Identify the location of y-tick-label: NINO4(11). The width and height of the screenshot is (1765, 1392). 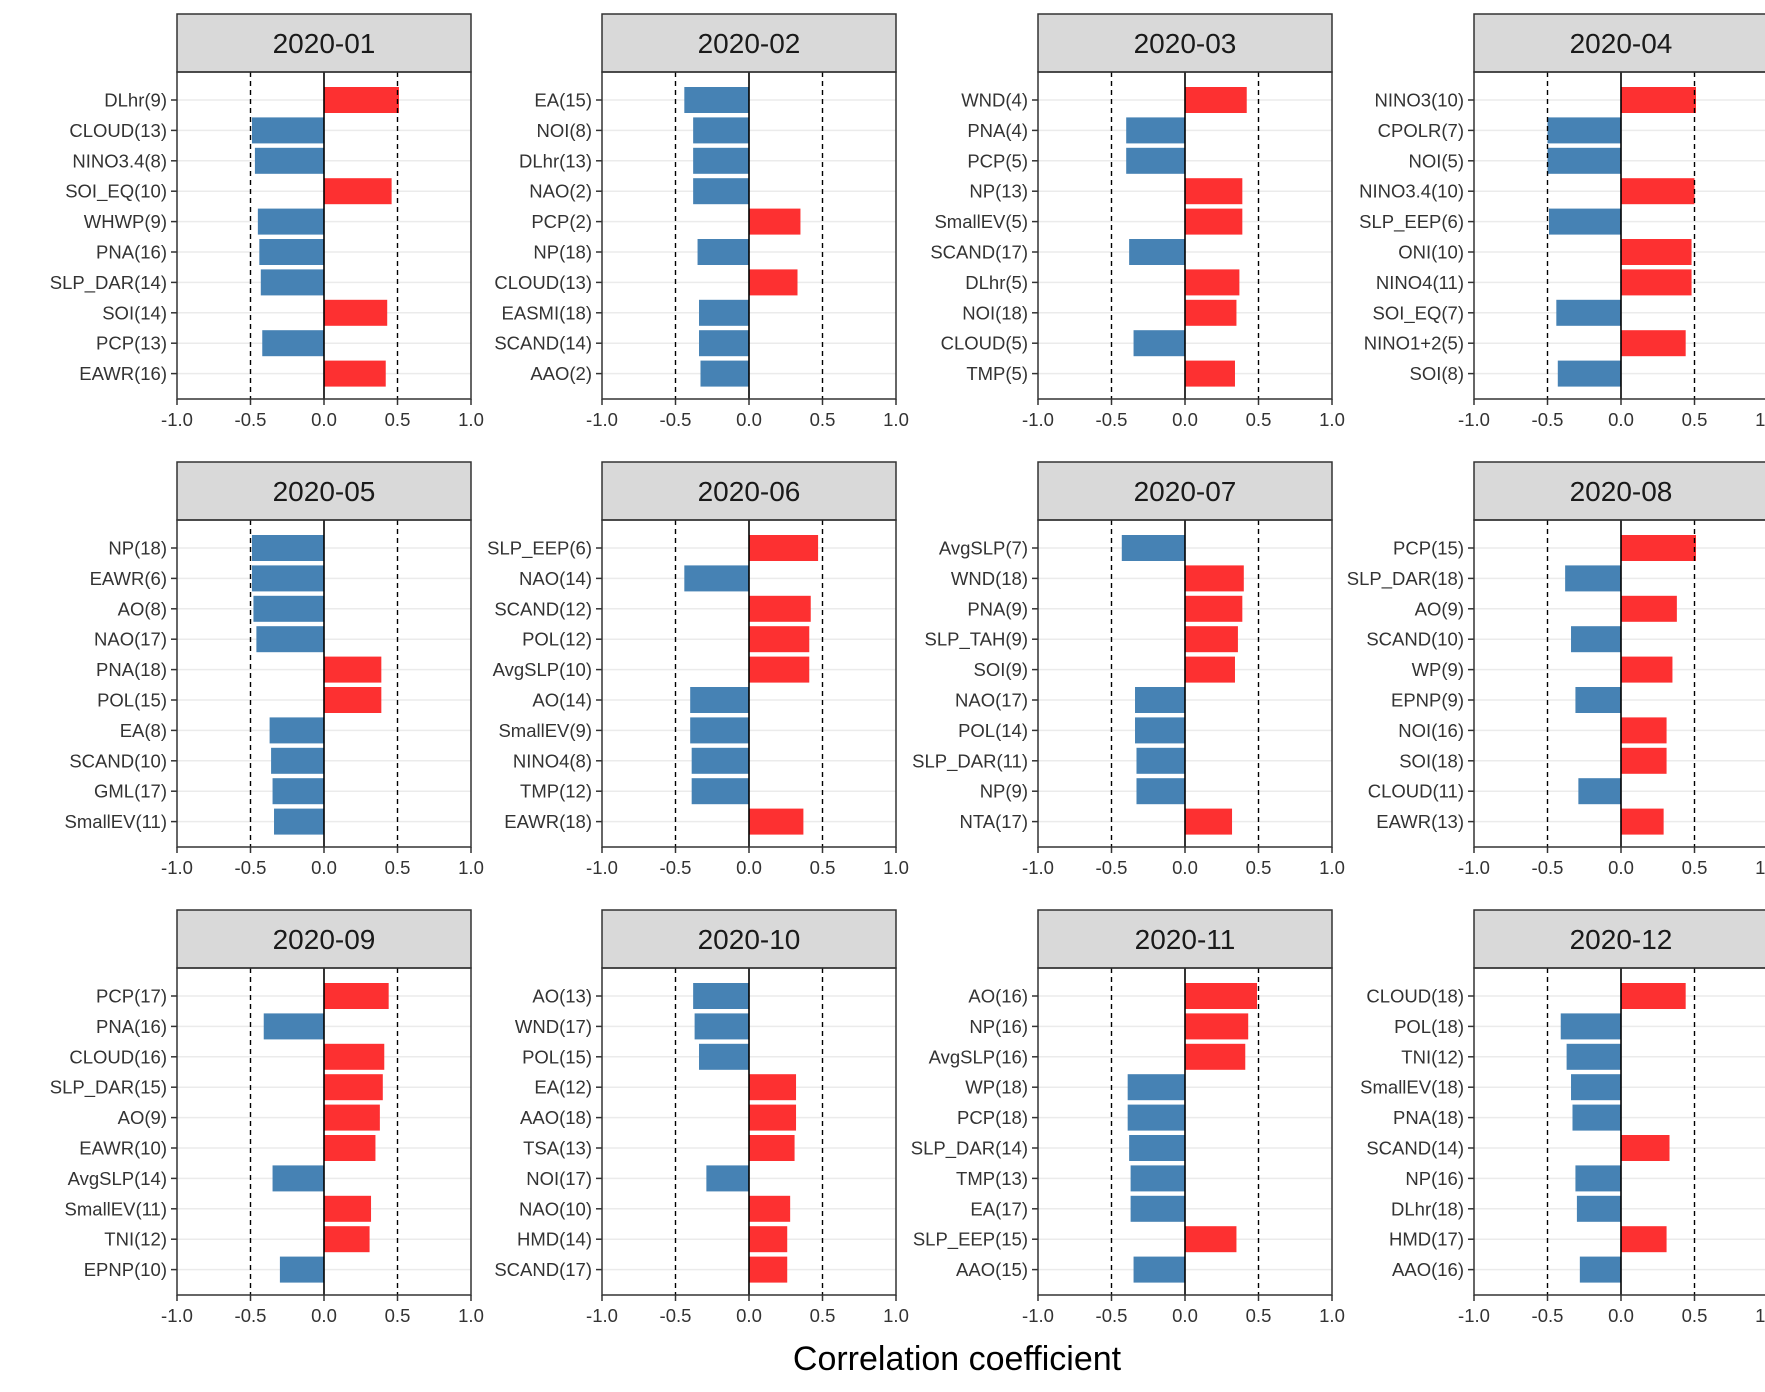
(1420, 282).